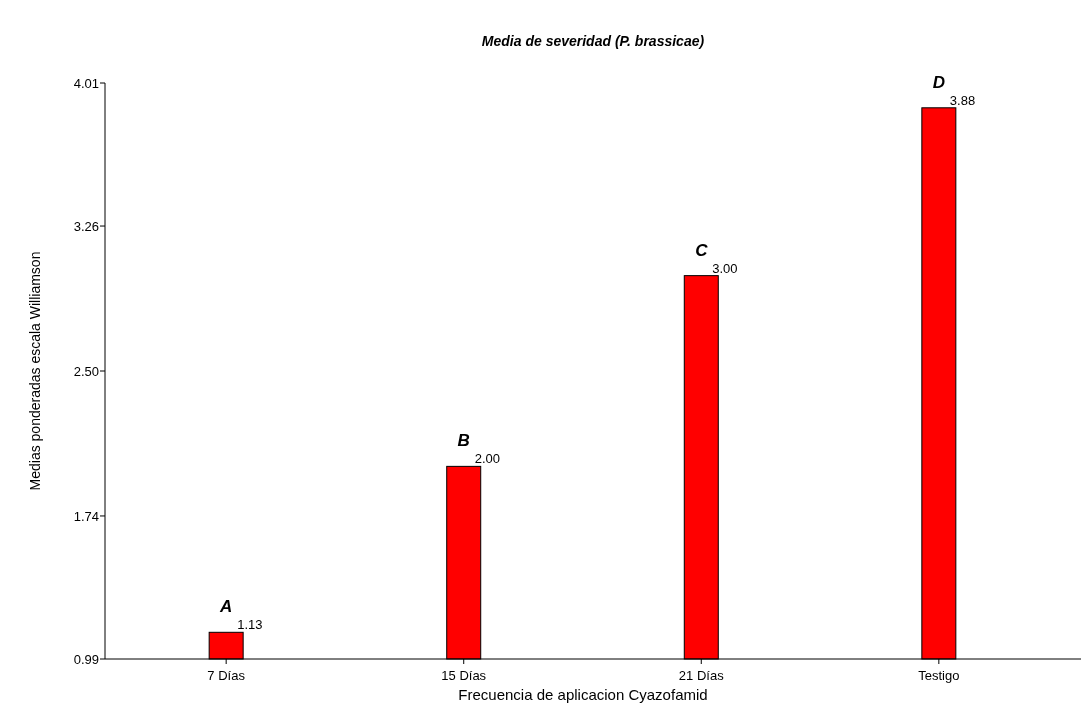  Describe the element at coordinates (35, 371) in the screenshot. I see `y-axis-title: Medias ponderadas escala Williamson` at that location.